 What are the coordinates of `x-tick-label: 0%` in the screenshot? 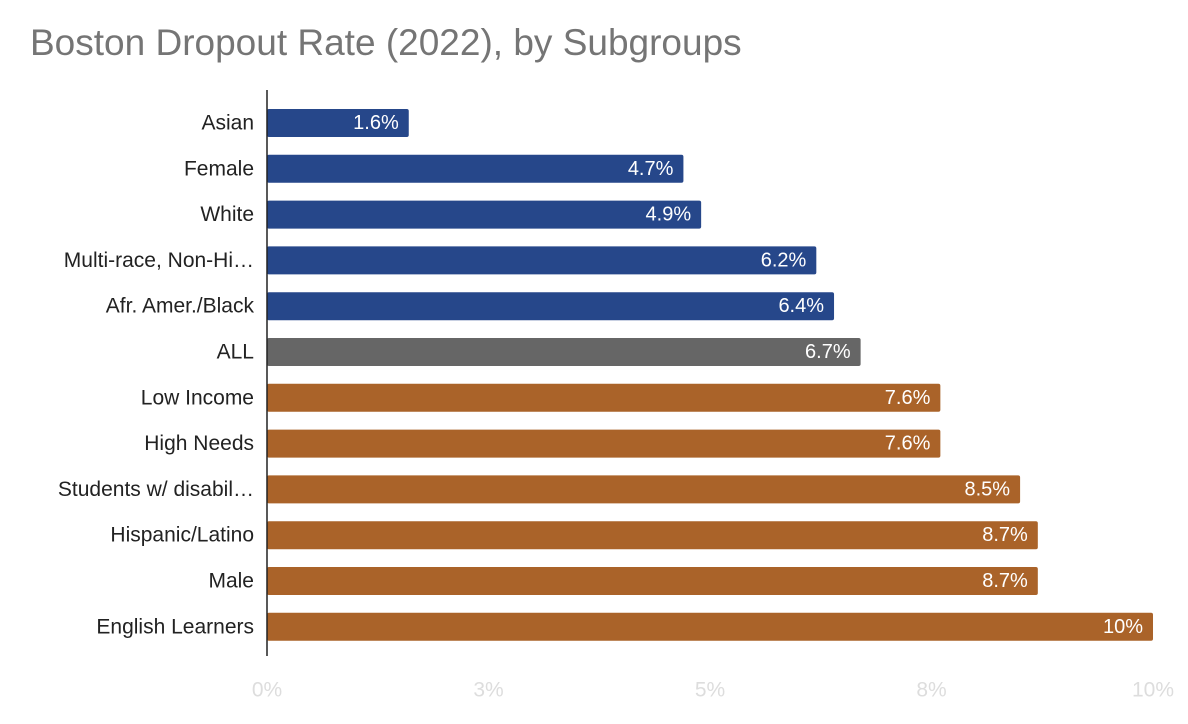 It's located at (267, 690).